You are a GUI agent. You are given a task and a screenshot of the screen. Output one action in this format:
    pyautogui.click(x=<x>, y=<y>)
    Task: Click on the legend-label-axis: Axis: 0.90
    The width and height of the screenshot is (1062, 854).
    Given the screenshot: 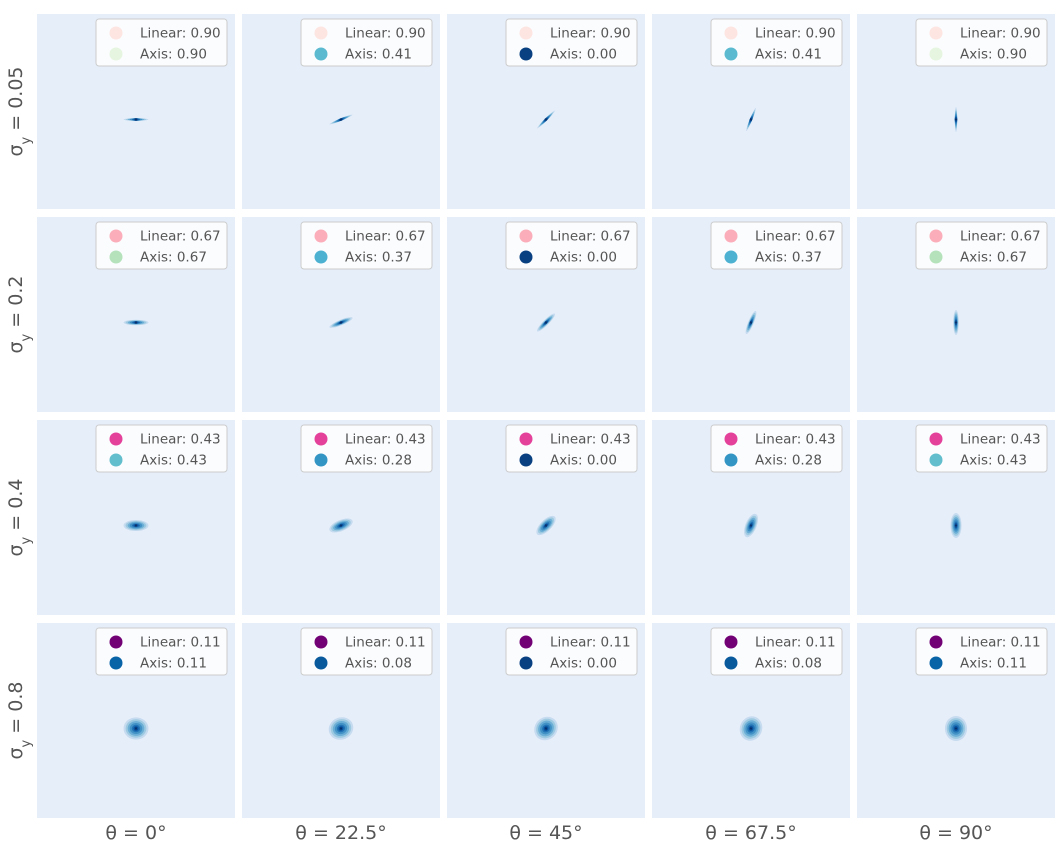 What is the action you would take?
    pyautogui.click(x=173, y=55)
    